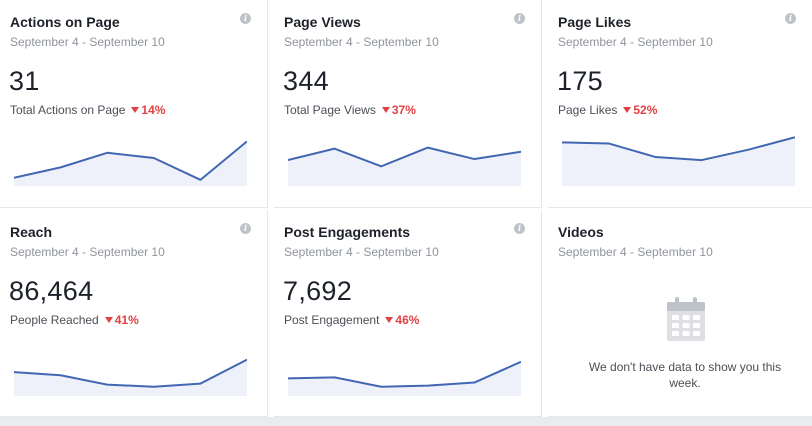 The height and width of the screenshot is (426, 812). What do you see at coordinates (54, 320) in the screenshot?
I see `metric-label: People Reached` at bounding box center [54, 320].